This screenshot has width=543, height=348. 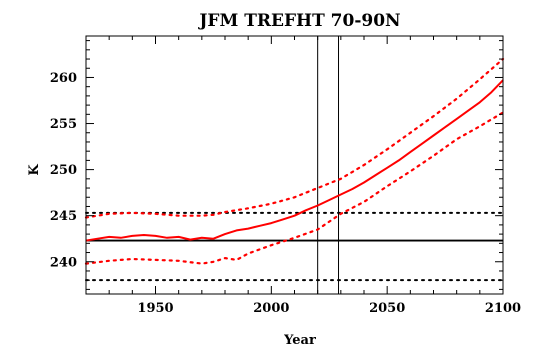 I want to click on x-tick-label: 2100, so click(x=503, y=308).